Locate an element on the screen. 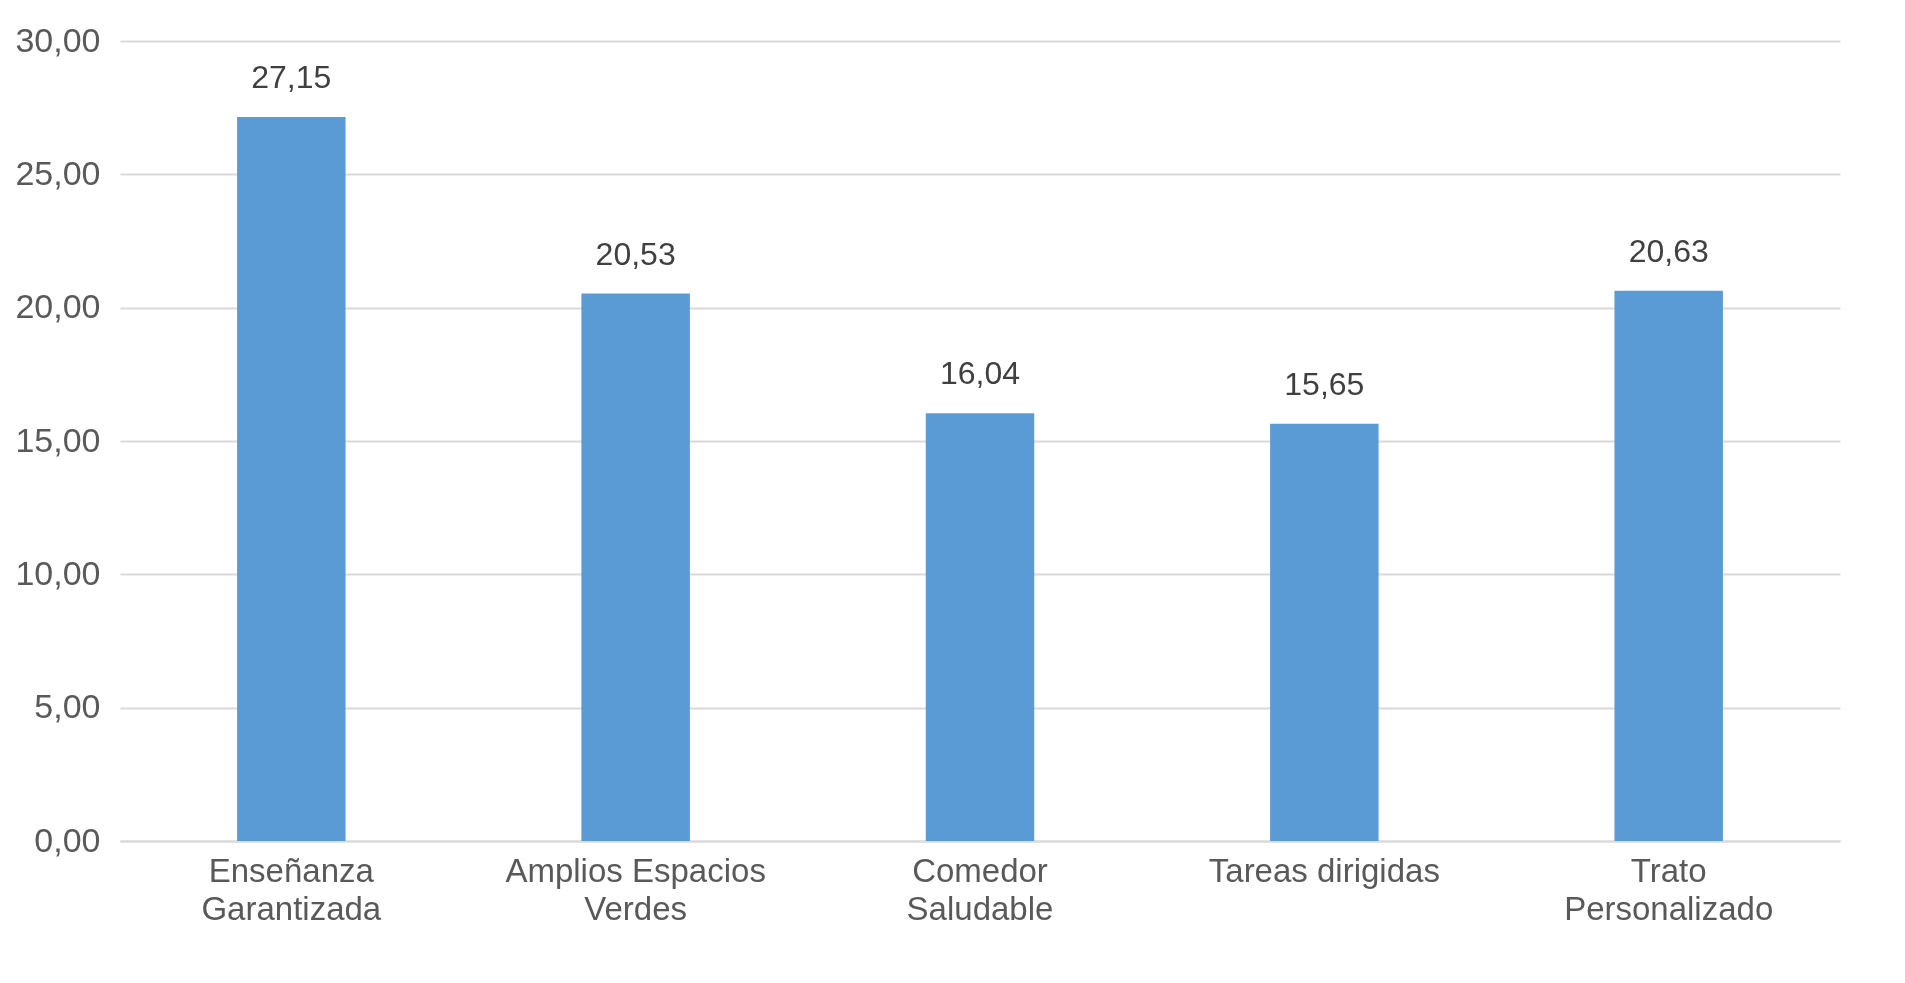 The height and width of the screenshot is (983, 1905). data-label: 27,15 is located at coordinates (291, 77).